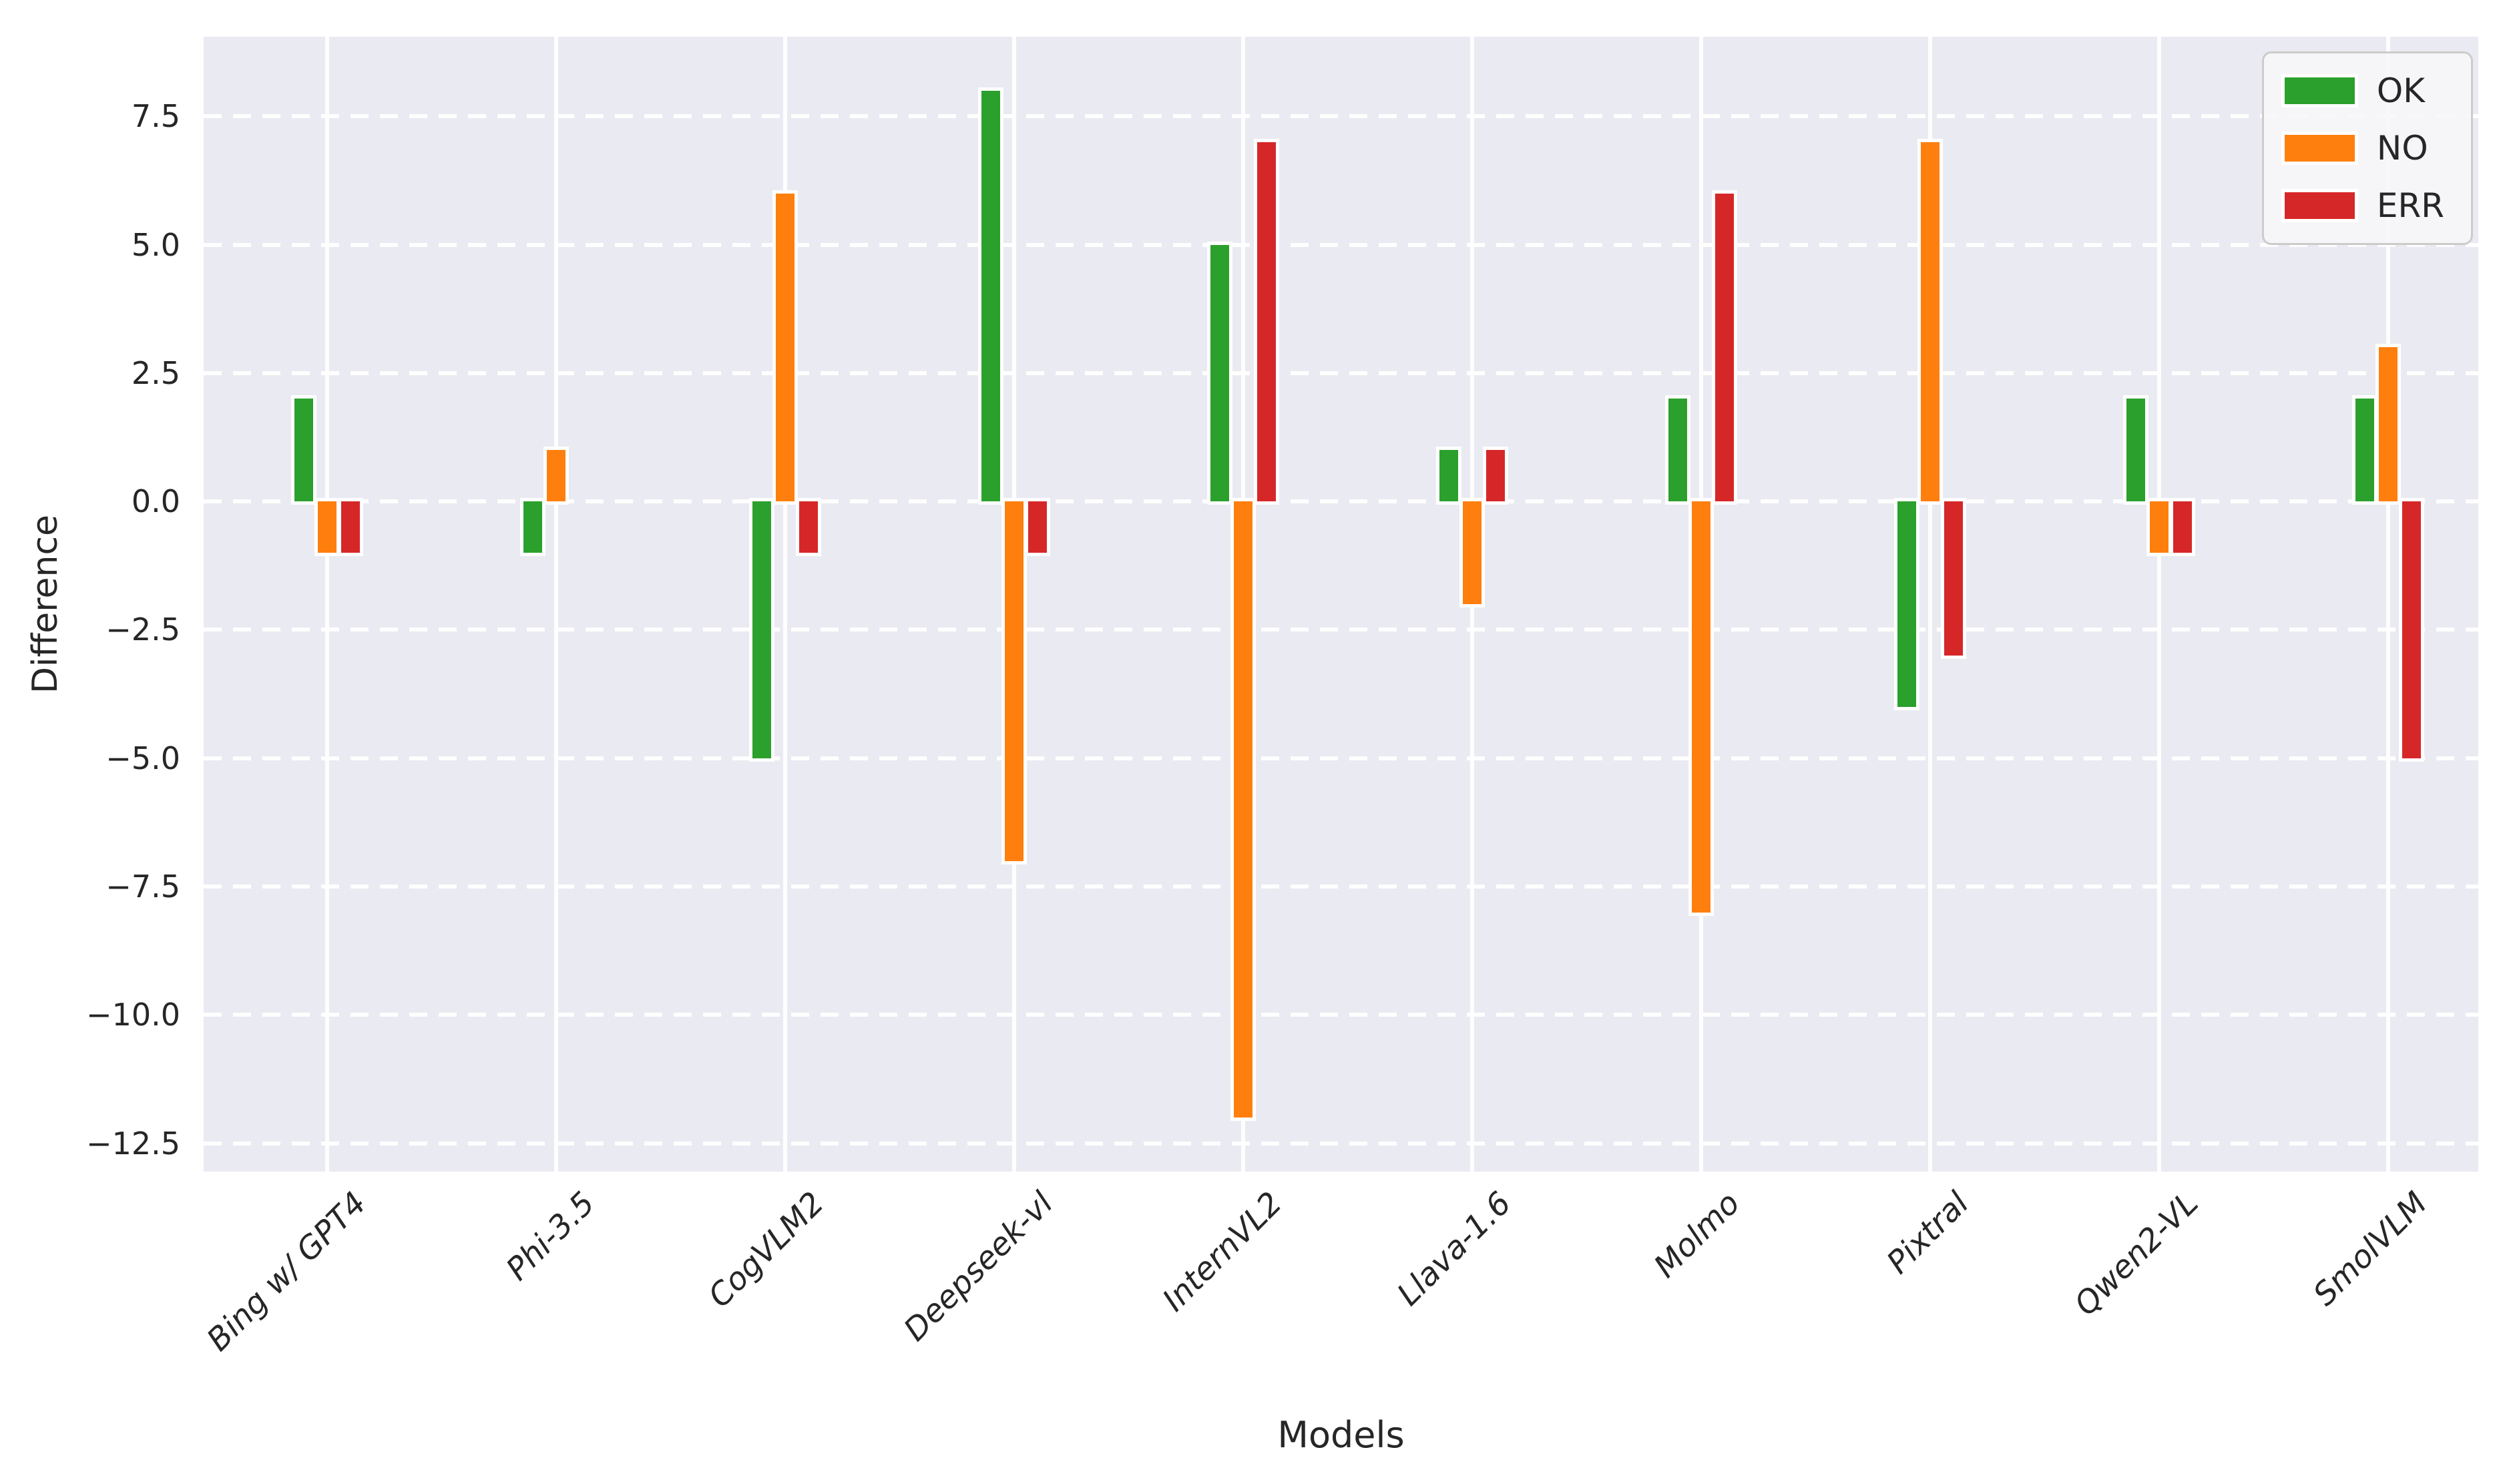  What do you see at coordinates (142, 629) in the screenshot?
I see `y-tick-label: −2.5` at bounding box center [142, 629].